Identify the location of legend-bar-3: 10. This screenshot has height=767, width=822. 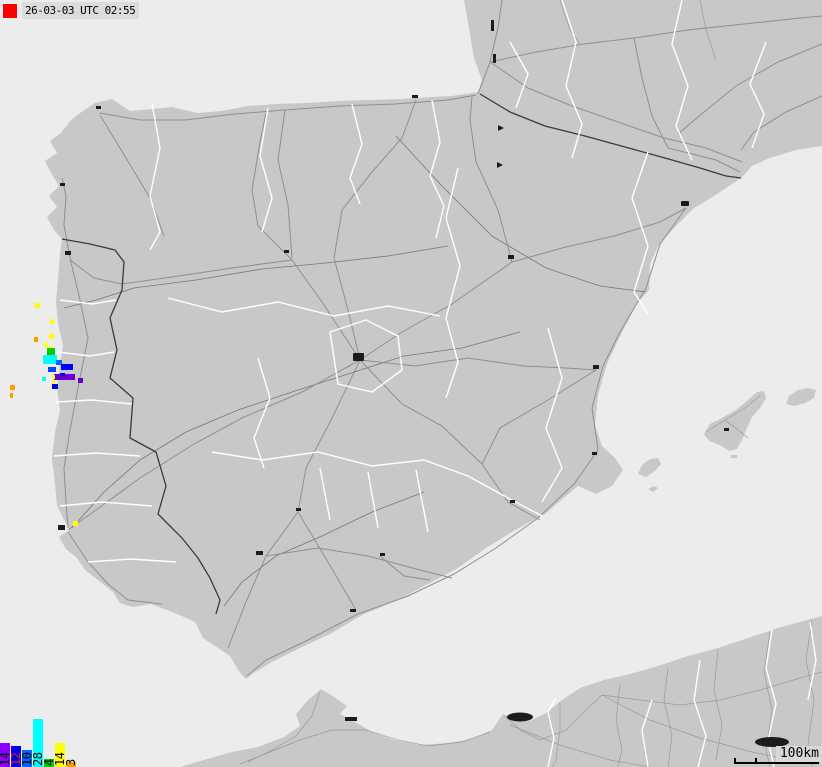
(27, 737).